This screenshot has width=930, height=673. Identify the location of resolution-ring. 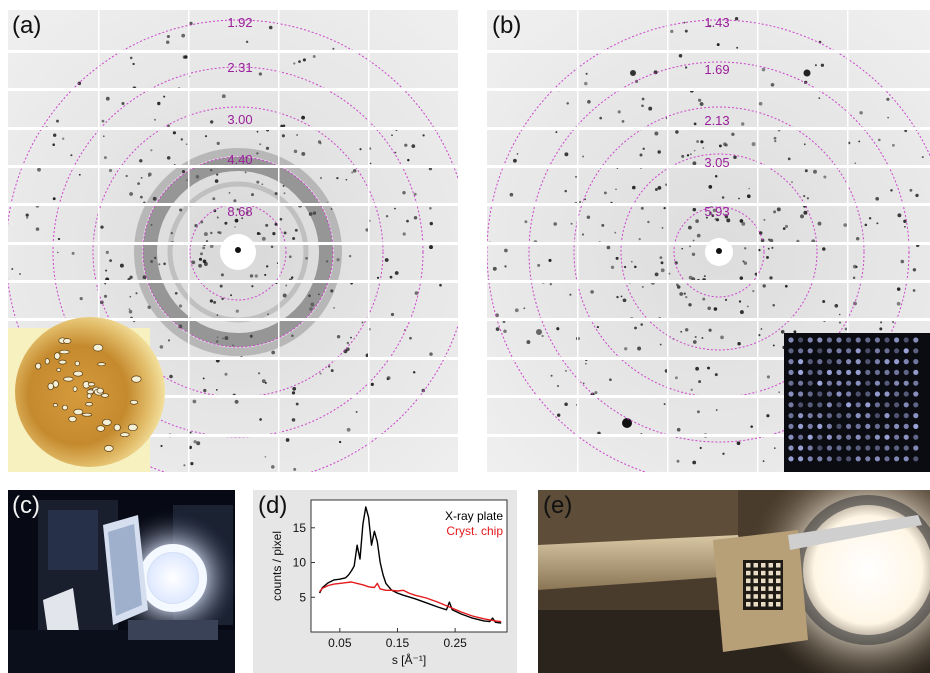
(238, 252).